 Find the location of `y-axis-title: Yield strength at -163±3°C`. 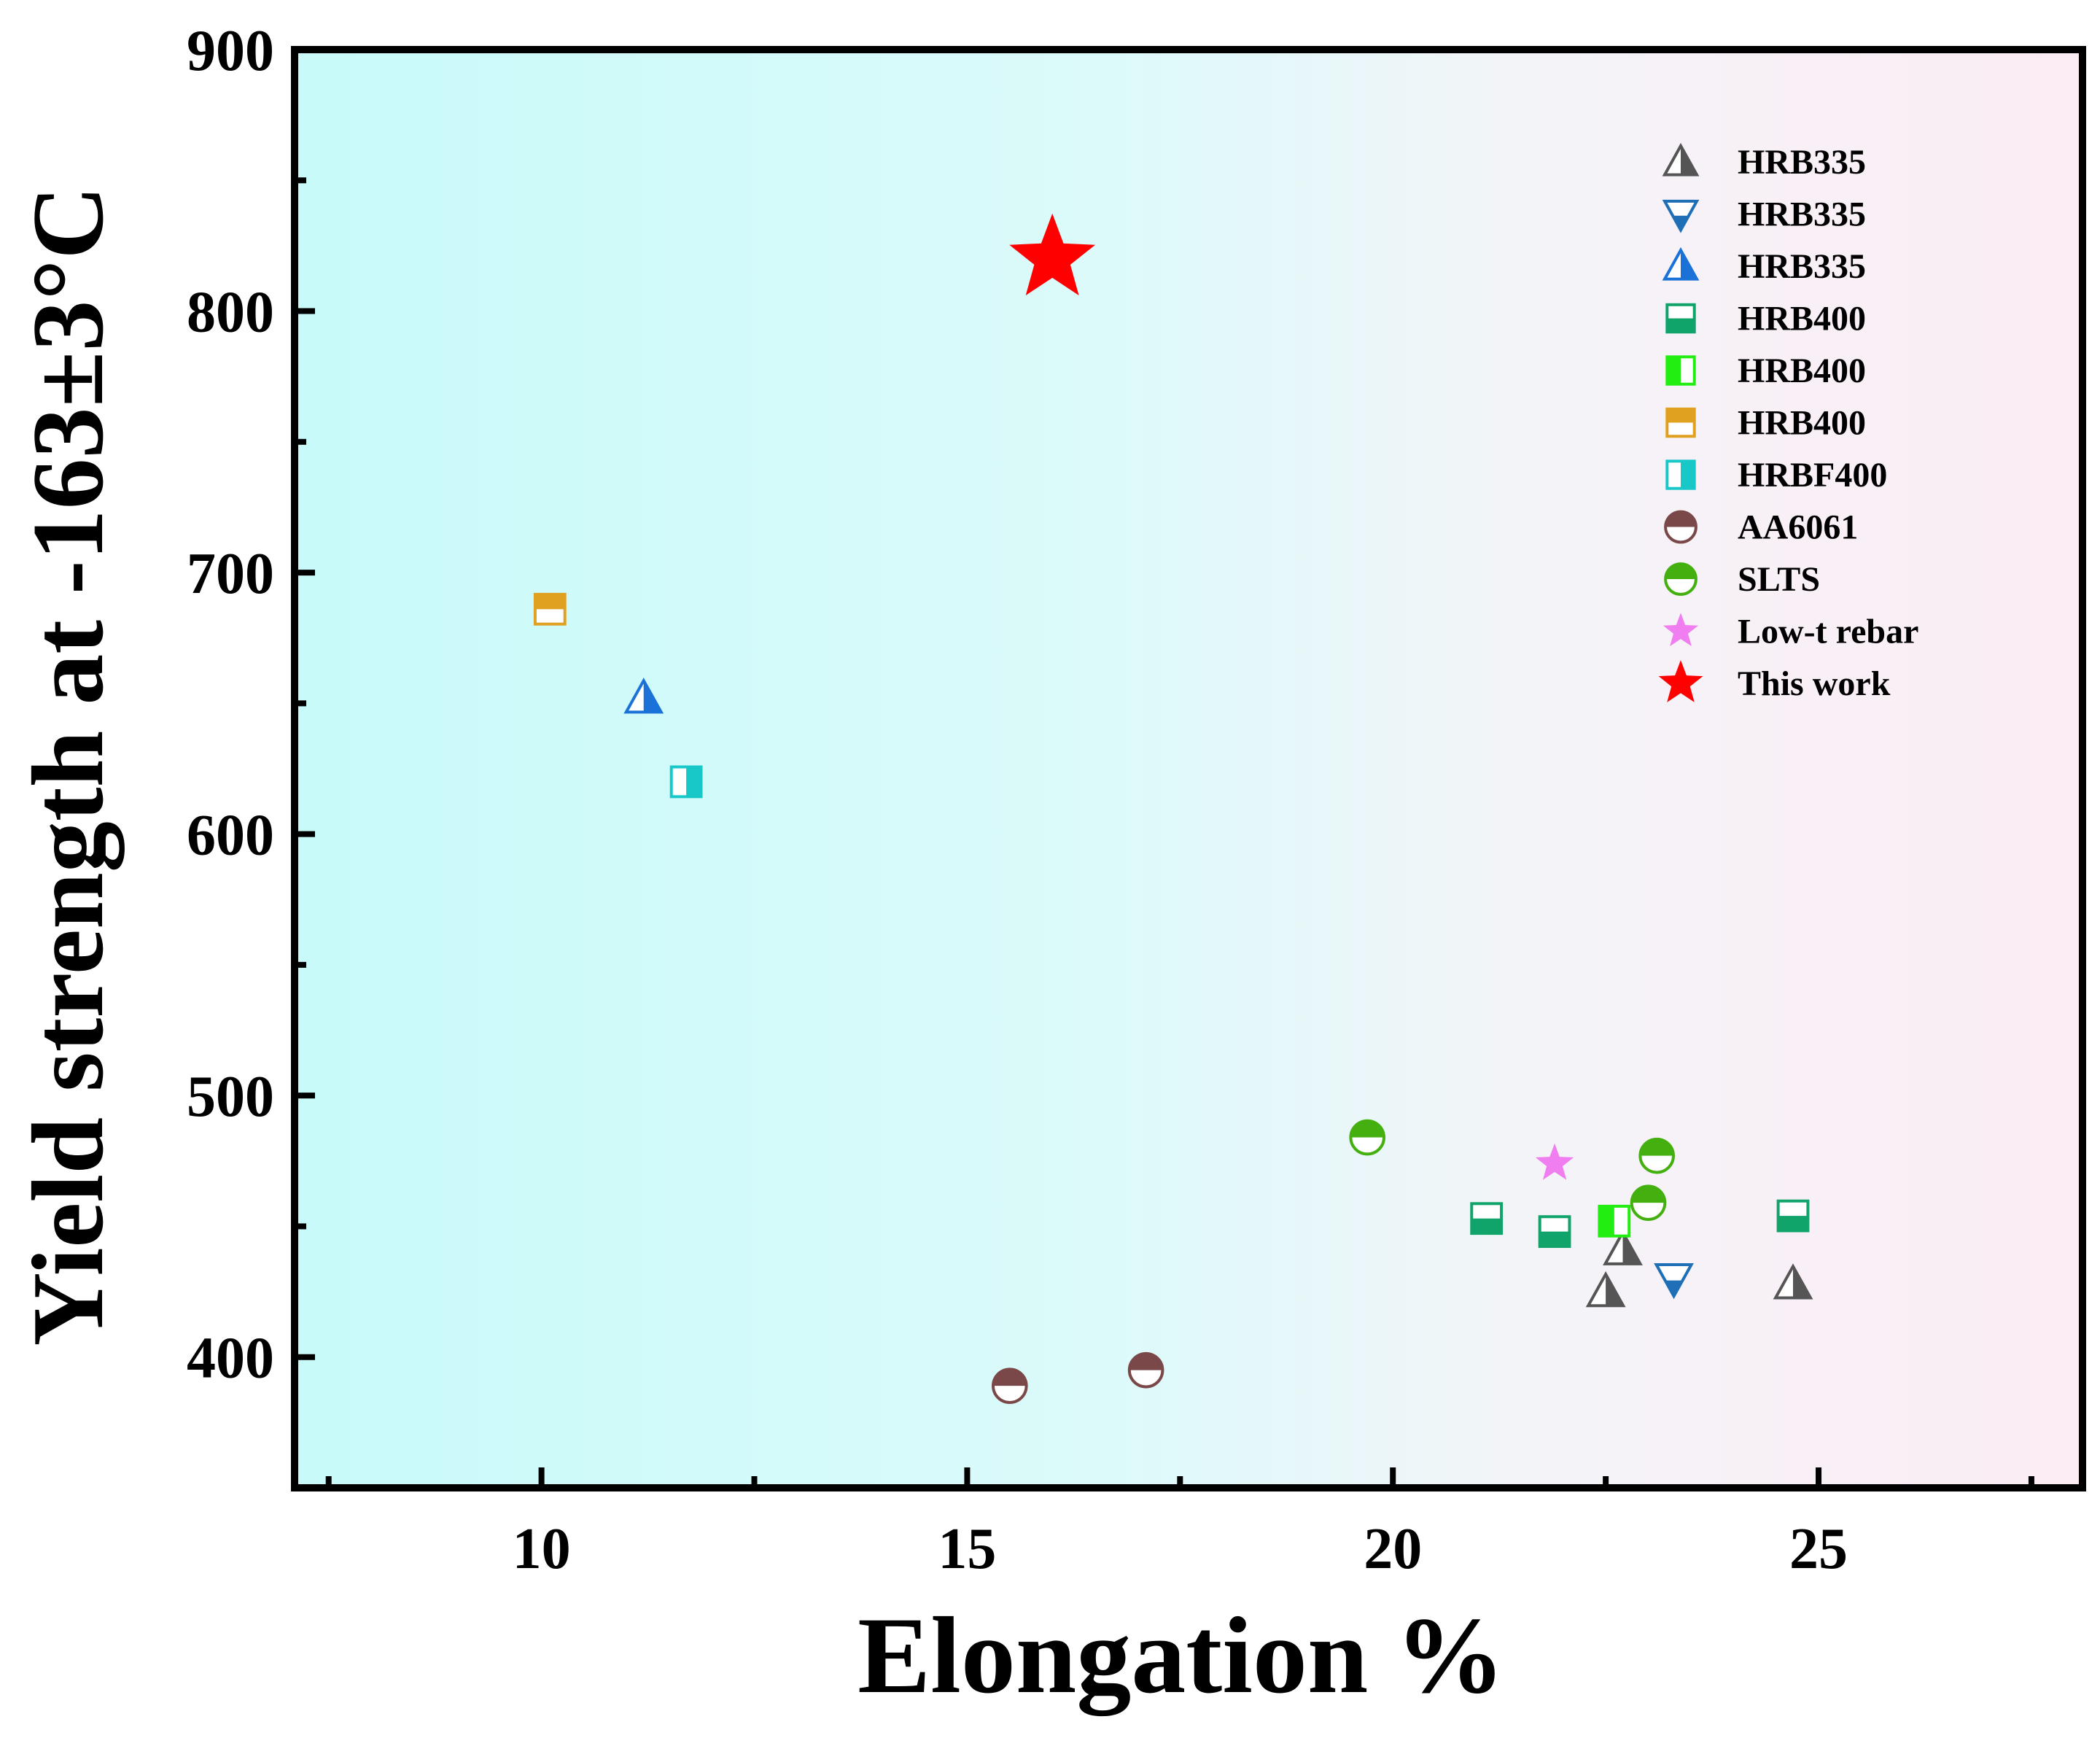

y-axis-title: Yield strength at -163±3°C is located at coordinates (68, 765).